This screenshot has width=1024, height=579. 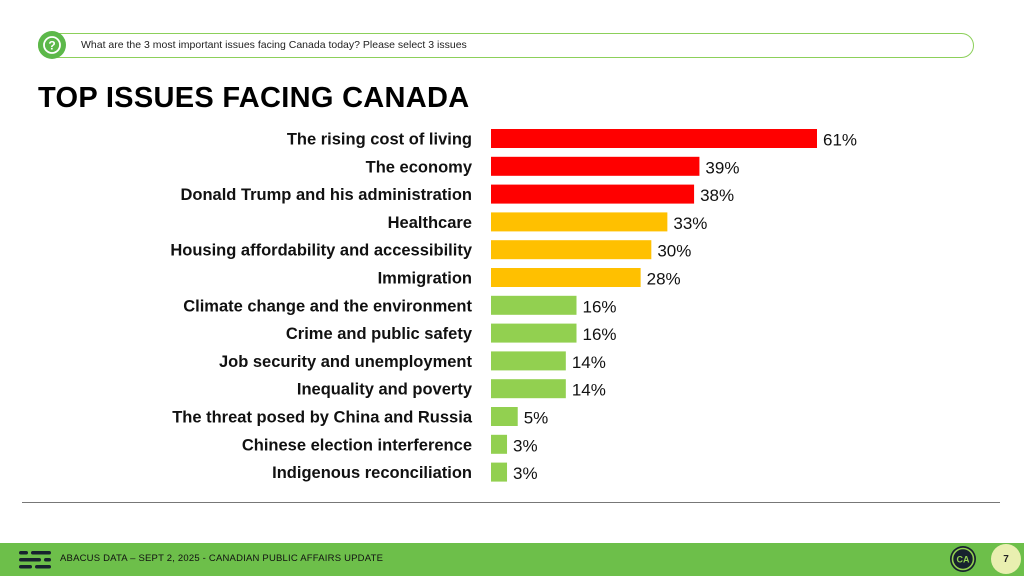 What do you see at coordinates (1006, 559) in the screenshot?
I see `page-number: 7` at bounding box center [1006, 559].